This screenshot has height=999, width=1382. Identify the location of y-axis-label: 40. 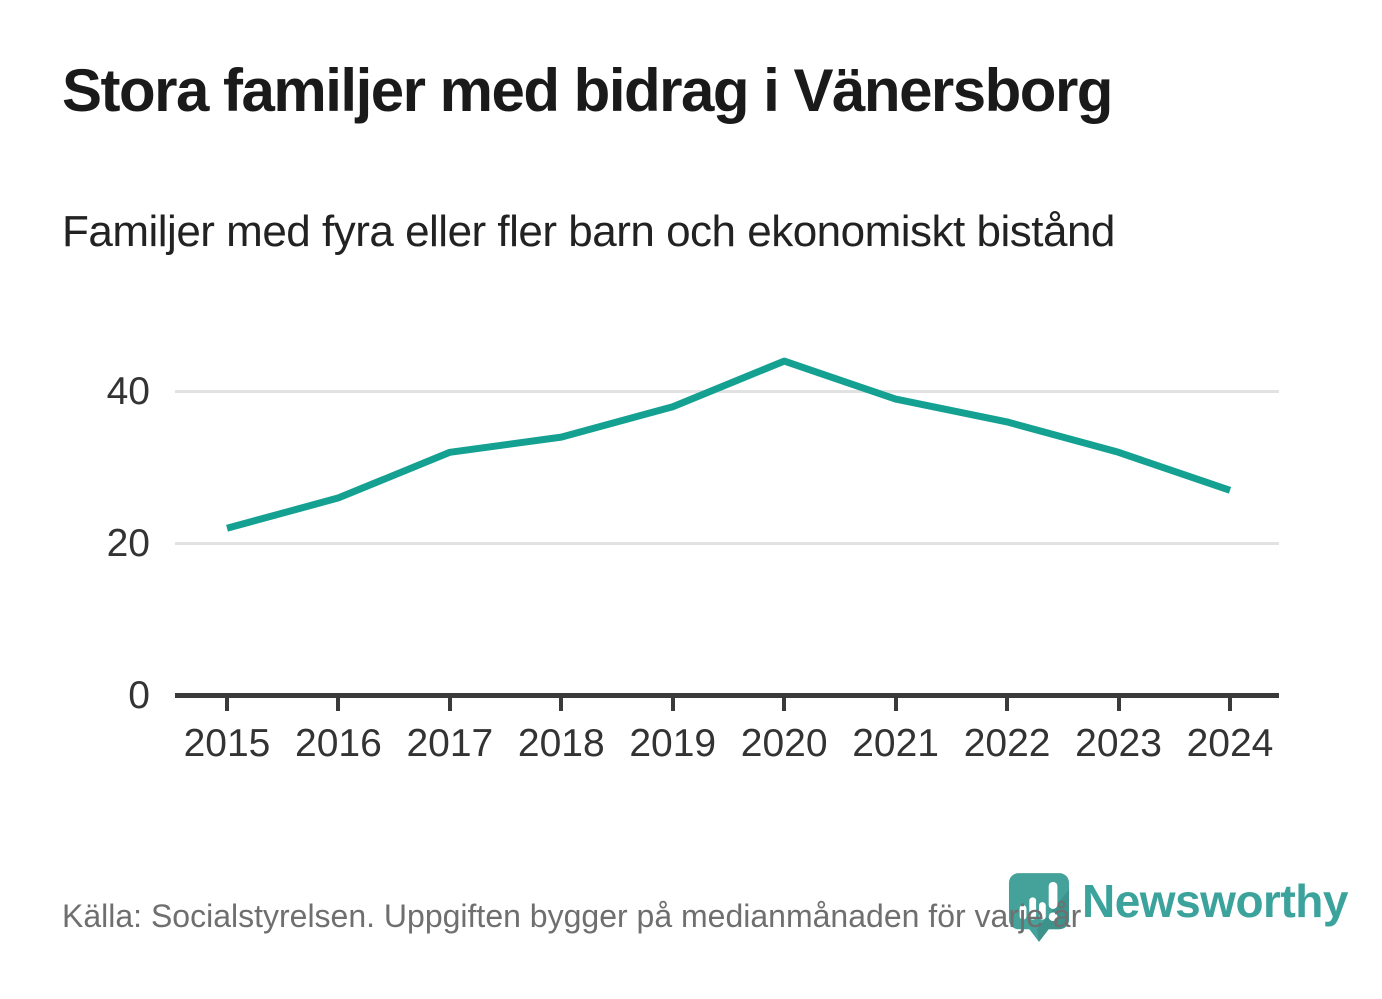
(128, 391).